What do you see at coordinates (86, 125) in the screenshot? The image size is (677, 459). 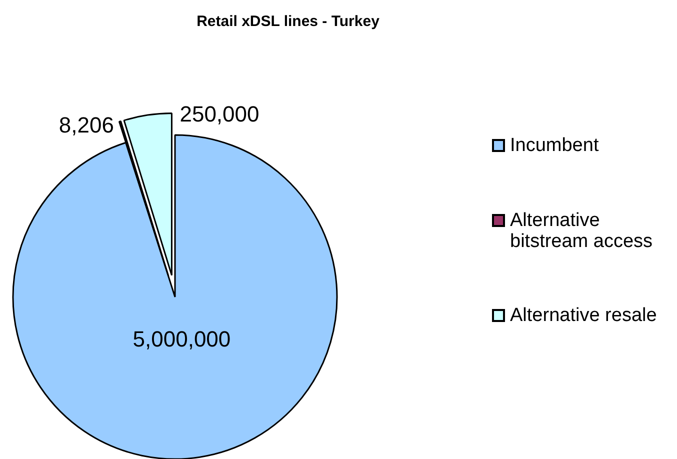 I see `data-label: 8,206` at bounding box center [86, 125].